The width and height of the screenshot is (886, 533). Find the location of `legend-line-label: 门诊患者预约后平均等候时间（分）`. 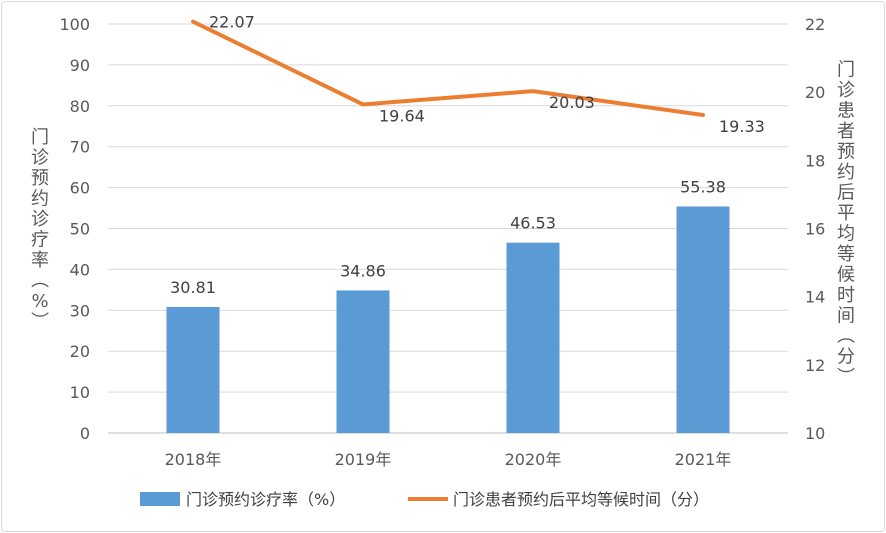

legend-line-label: 门诊患者预约后平均等候时间（分） is located at coordinates (581, 499).